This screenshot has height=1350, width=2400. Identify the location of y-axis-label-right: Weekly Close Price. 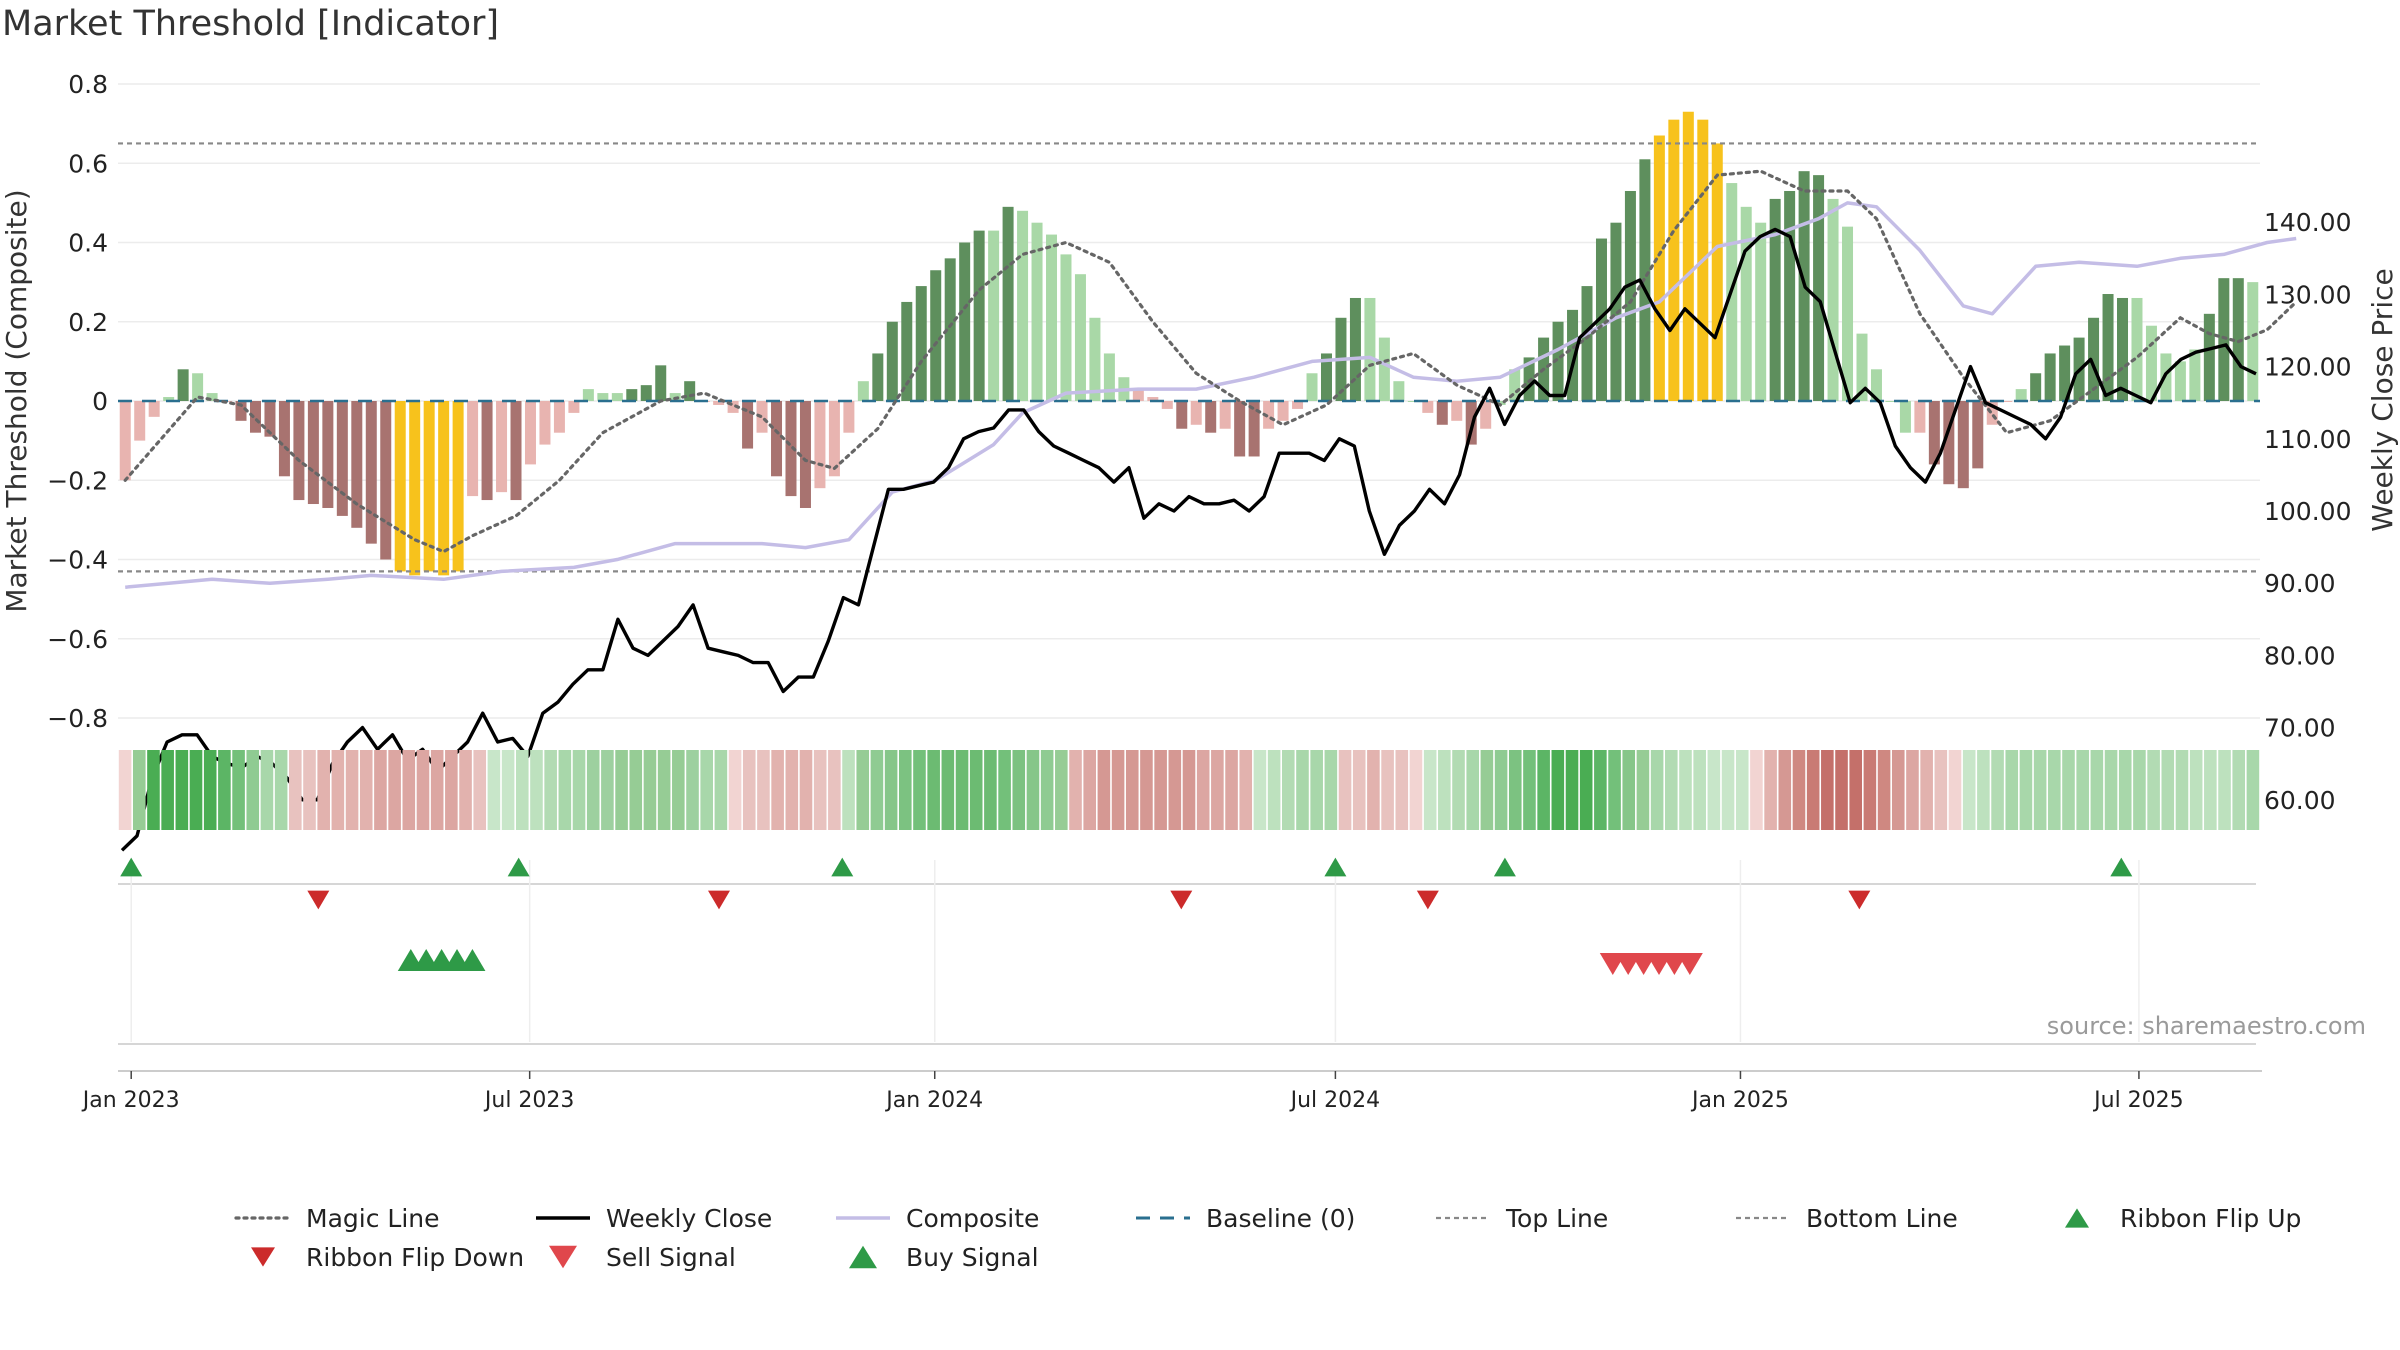
(2382, 399).